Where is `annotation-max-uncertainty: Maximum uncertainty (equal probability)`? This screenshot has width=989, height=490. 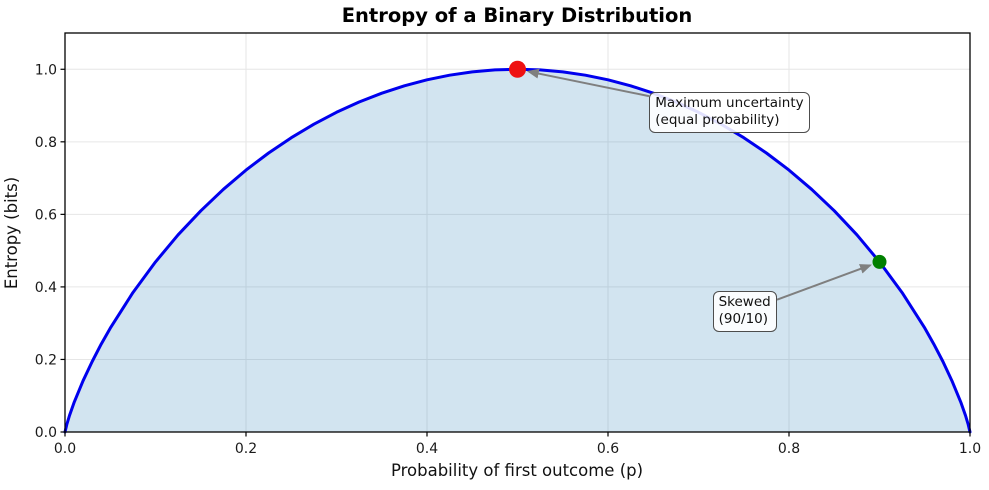 annotation-max-uncertainty: Maximum uncertainty (equal probability) is located at coordinates (729, 112).